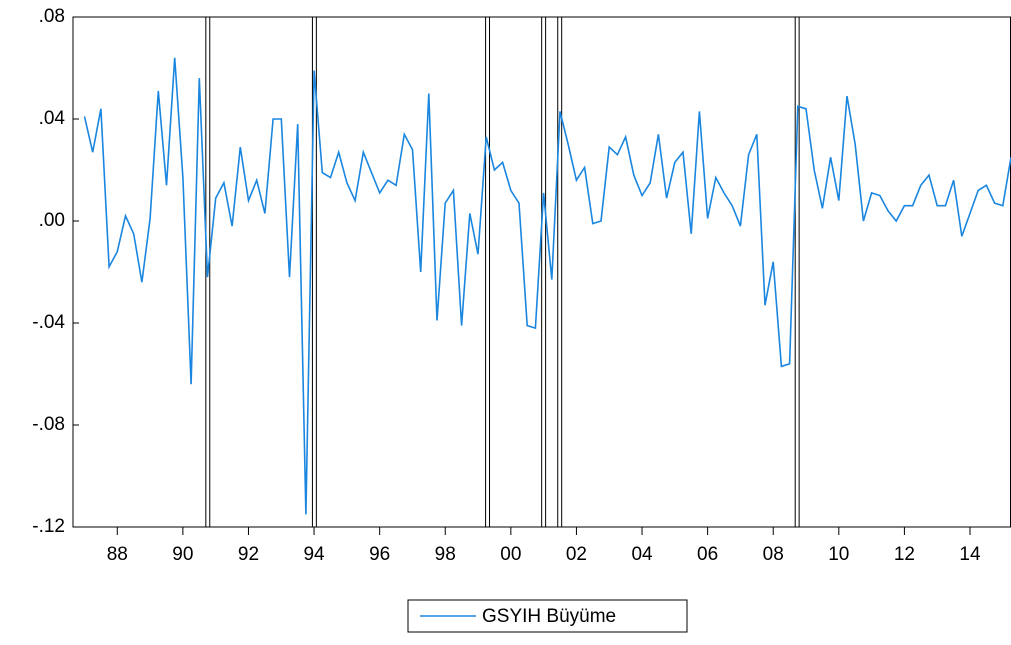 The width and height of the screenshot is (1011, 645). What do you see at coordinates (549, 616) in the screenshot?
I see `legend-label: GSYIH Büyüme` at bounding box center [549, 616].